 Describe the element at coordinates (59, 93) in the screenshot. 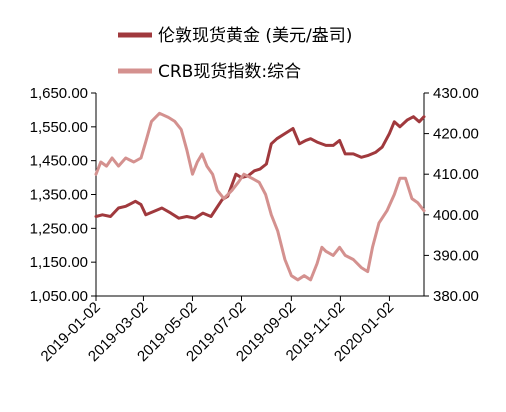

I see `left-tick-label: 1,650.00` at that location.